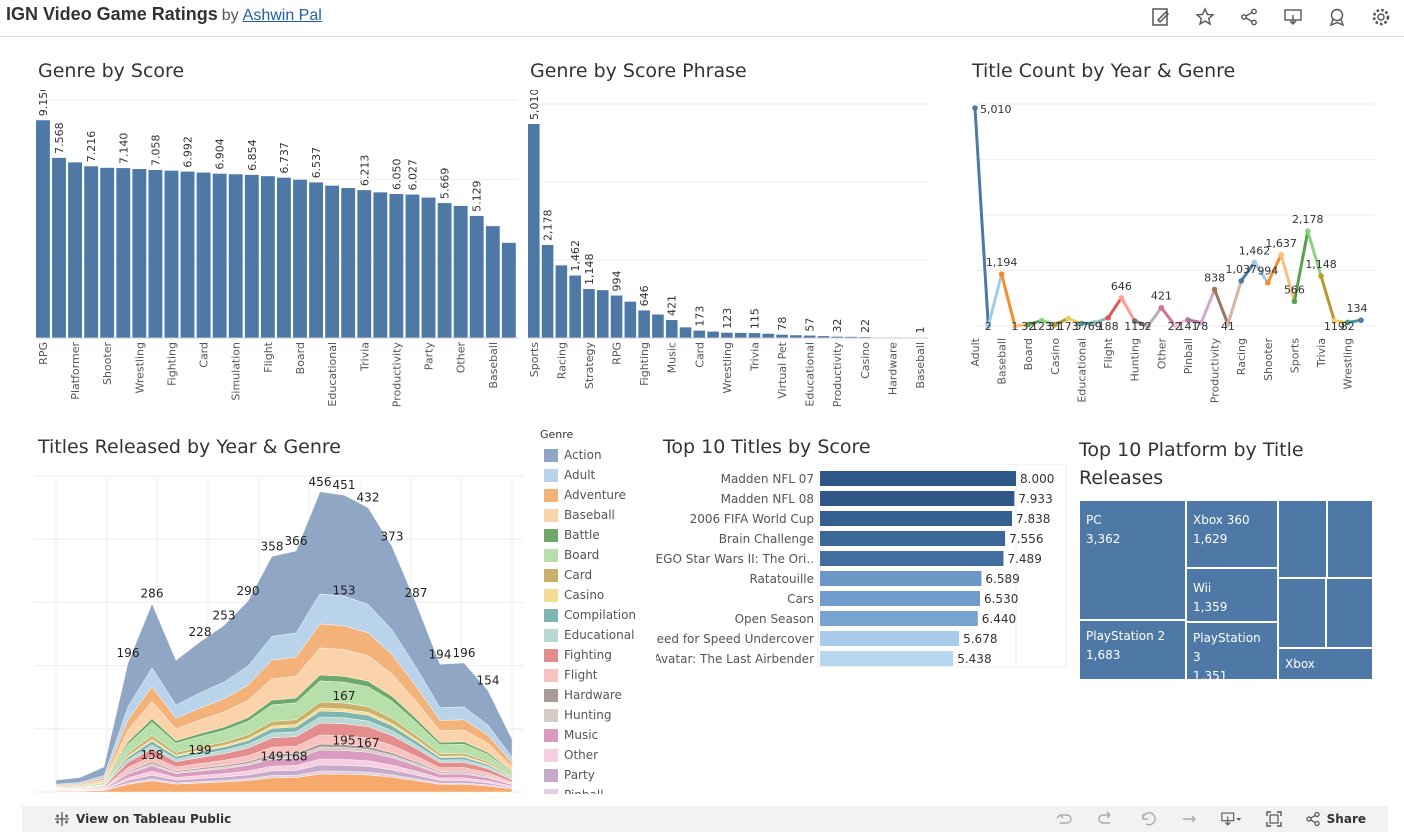  I want to click on share-icon, so click(1249, 17).